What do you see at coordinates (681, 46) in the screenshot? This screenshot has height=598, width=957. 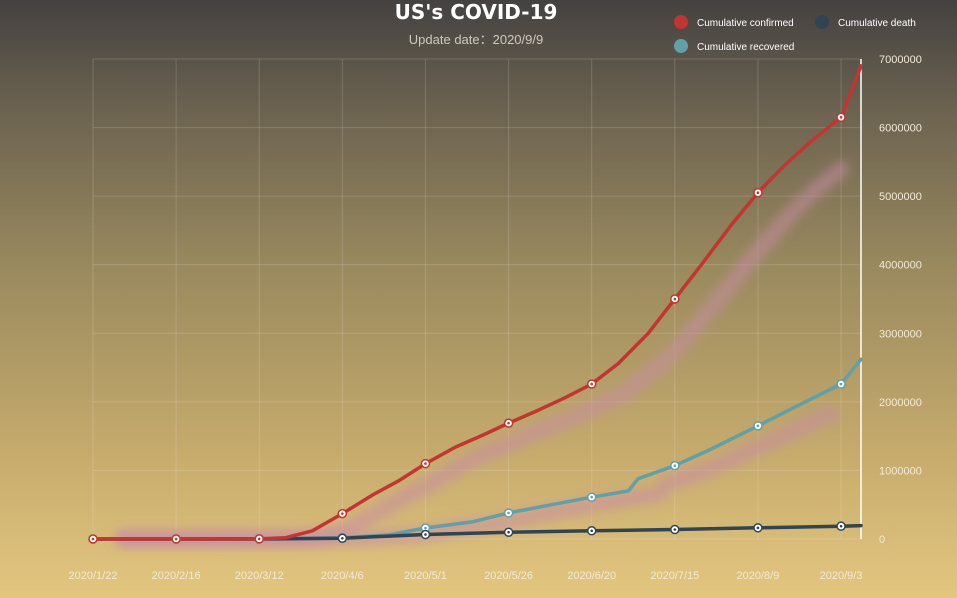 I see `legend-swatch-recovered` at bounding box center [681, 46].